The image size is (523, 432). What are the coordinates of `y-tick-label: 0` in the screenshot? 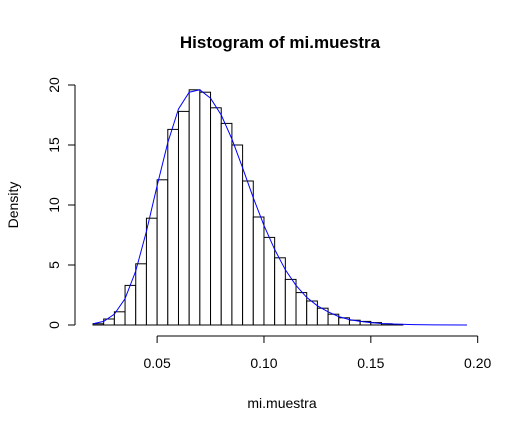 It's located at (54, 325).